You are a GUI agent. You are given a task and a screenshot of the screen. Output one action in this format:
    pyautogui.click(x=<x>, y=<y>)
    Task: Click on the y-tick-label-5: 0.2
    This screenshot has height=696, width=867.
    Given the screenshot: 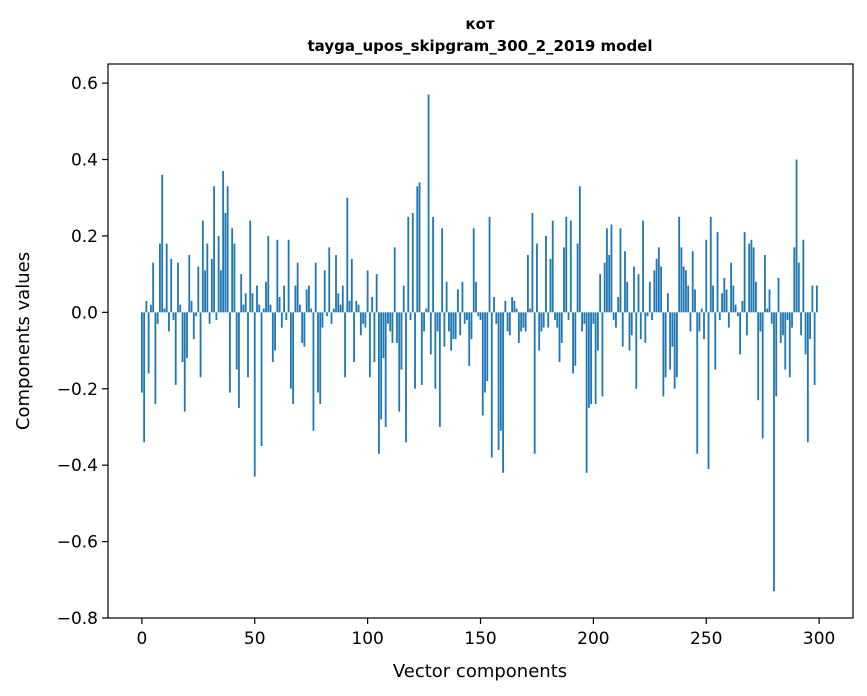 What is the action you would take?
    pyautogui.click(x=84, y=237)
    